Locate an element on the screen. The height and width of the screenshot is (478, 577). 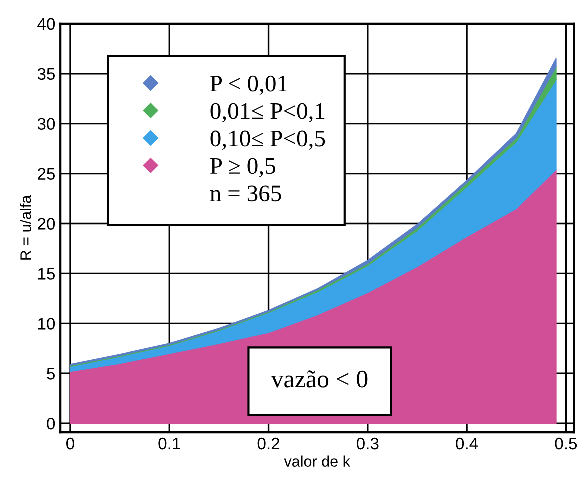
y-tick-label: 30 is located at coordinates (47, 124).